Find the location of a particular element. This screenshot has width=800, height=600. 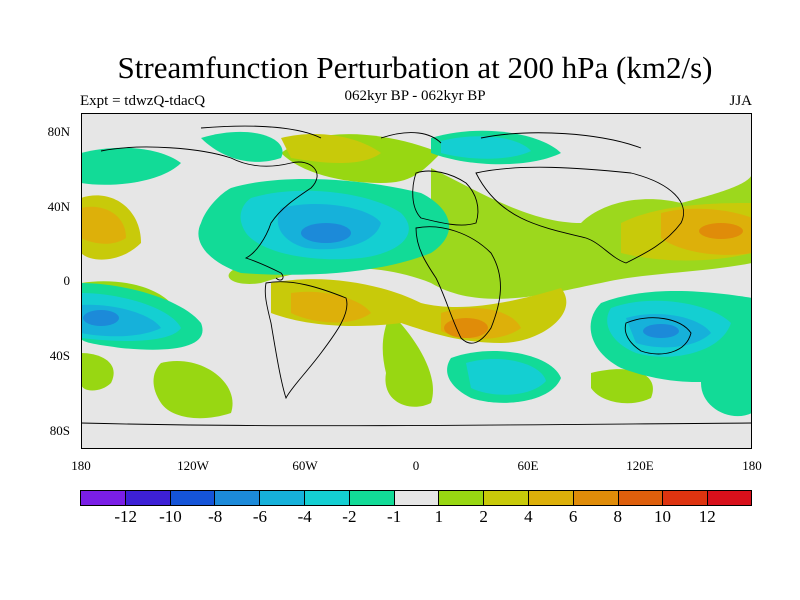

xlabel-60e: 60E is located at coordinates (528, 465).